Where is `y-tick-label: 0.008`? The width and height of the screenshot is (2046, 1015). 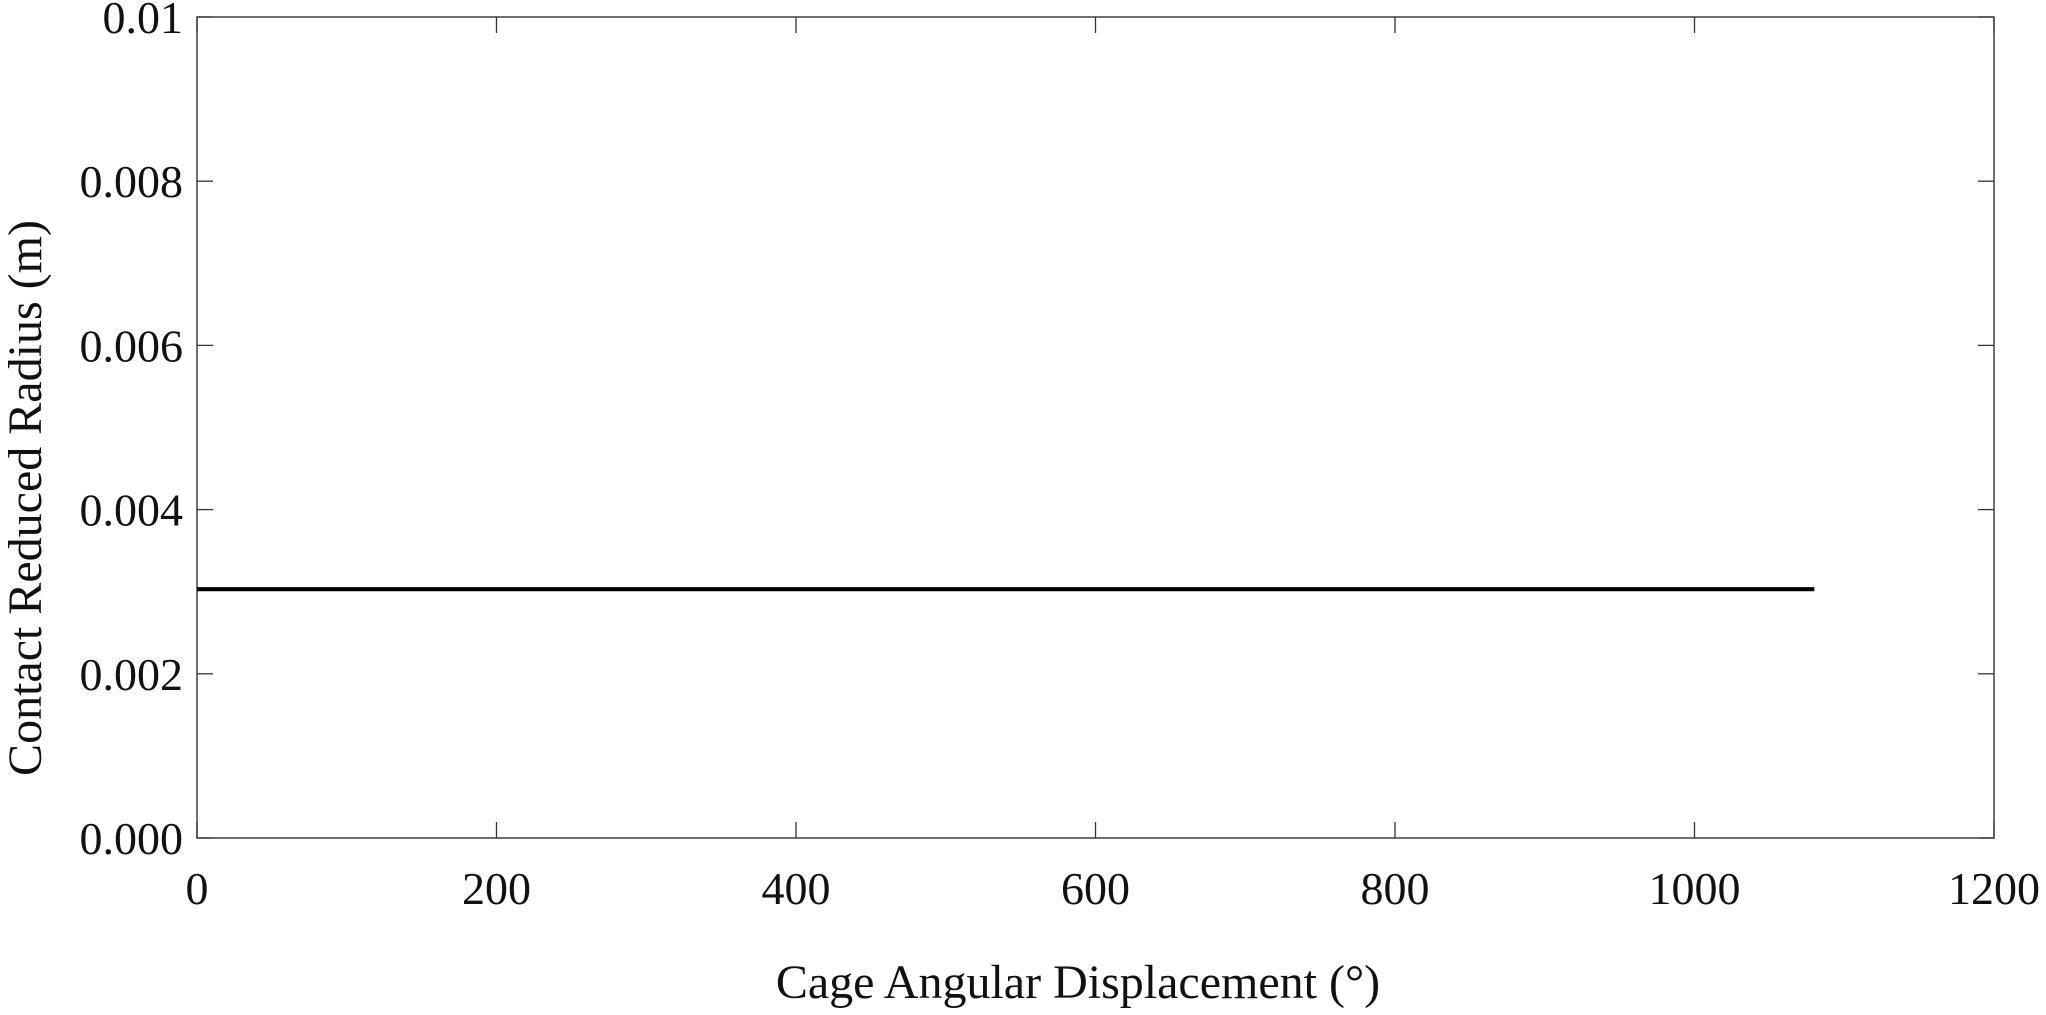
y-tick-label: 0.008 is located at coordinates (132, 181).